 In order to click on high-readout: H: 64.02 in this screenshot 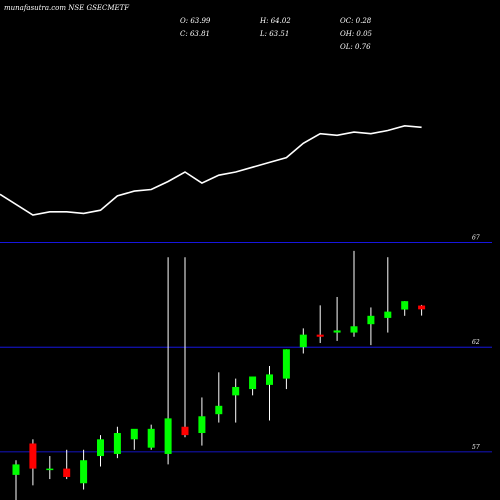, I will do `click(275, 21)`.